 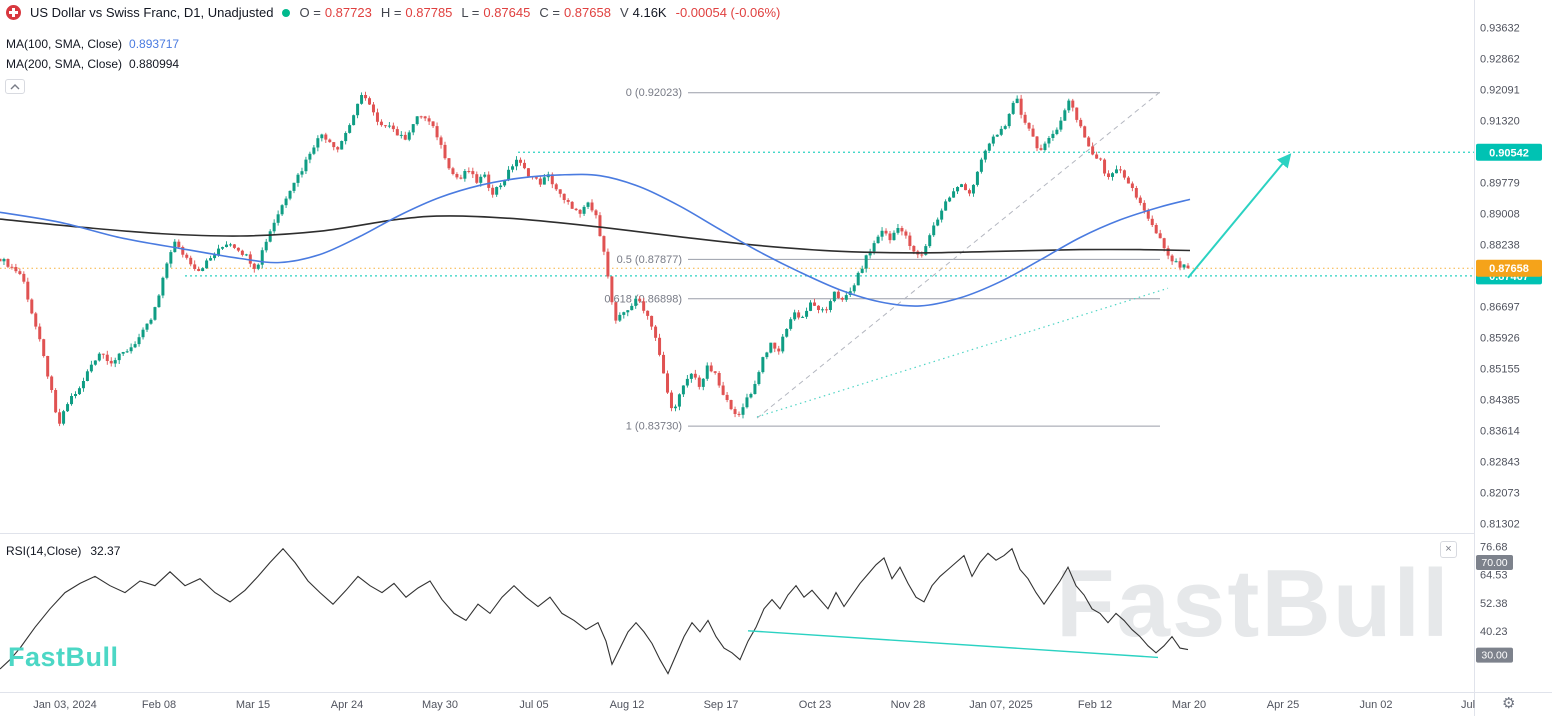 What do you see at coordinates (1095, 705) in the screenshot?
I see `svg-text: Feb 12` at bounding box center [1095, 705].